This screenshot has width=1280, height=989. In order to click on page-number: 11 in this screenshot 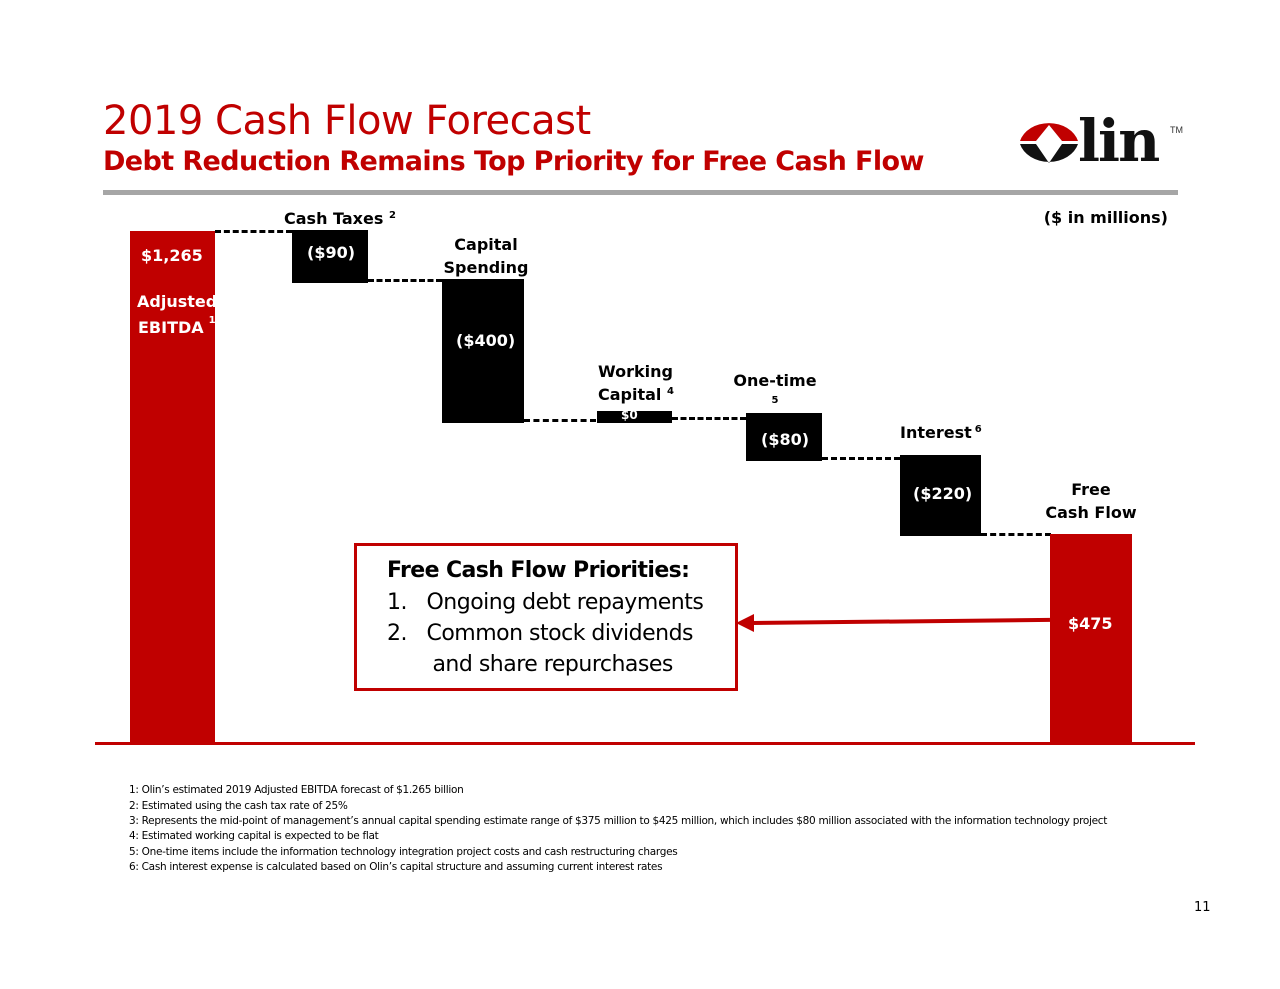, I will do `click(1202, 907)`.